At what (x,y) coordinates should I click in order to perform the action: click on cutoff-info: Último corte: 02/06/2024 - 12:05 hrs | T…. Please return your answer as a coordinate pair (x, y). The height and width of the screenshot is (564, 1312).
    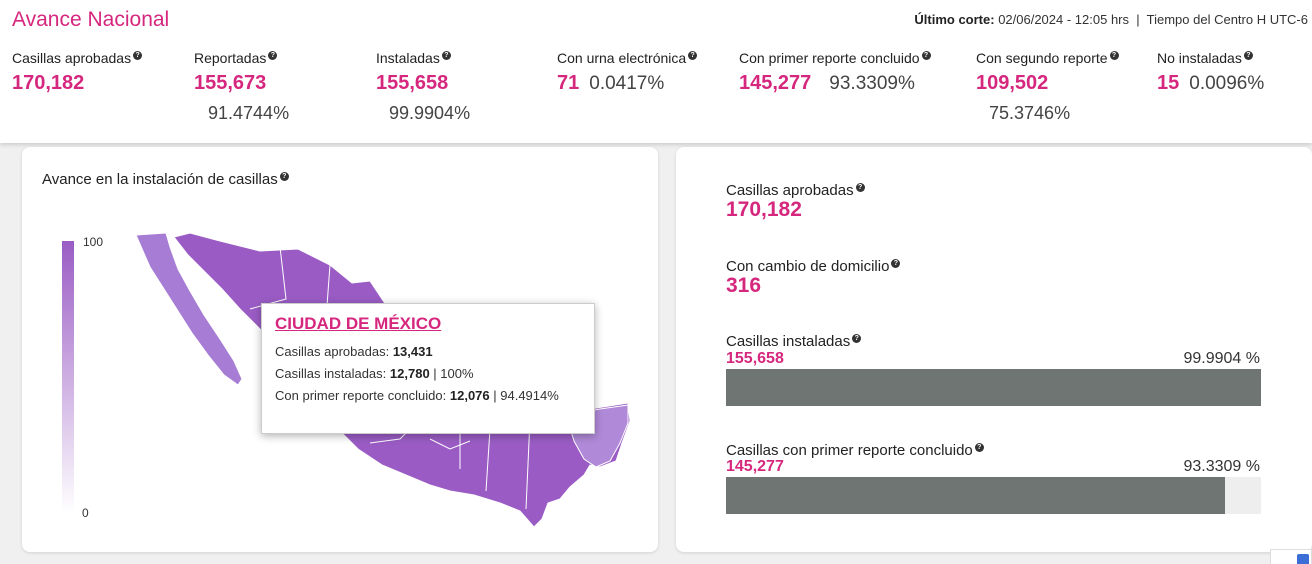
    Looking at the image, I should click on (1111, 19).